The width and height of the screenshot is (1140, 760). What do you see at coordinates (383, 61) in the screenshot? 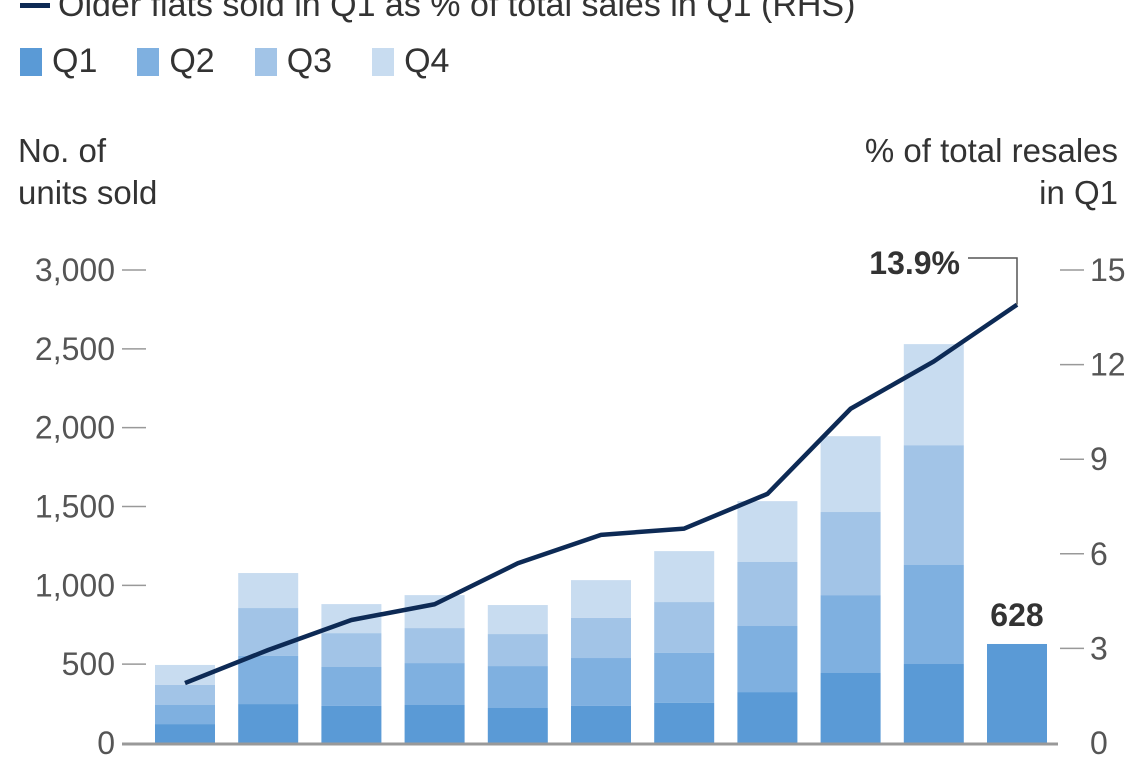
I see `q4-swatch` at bounding box center [383, 61].